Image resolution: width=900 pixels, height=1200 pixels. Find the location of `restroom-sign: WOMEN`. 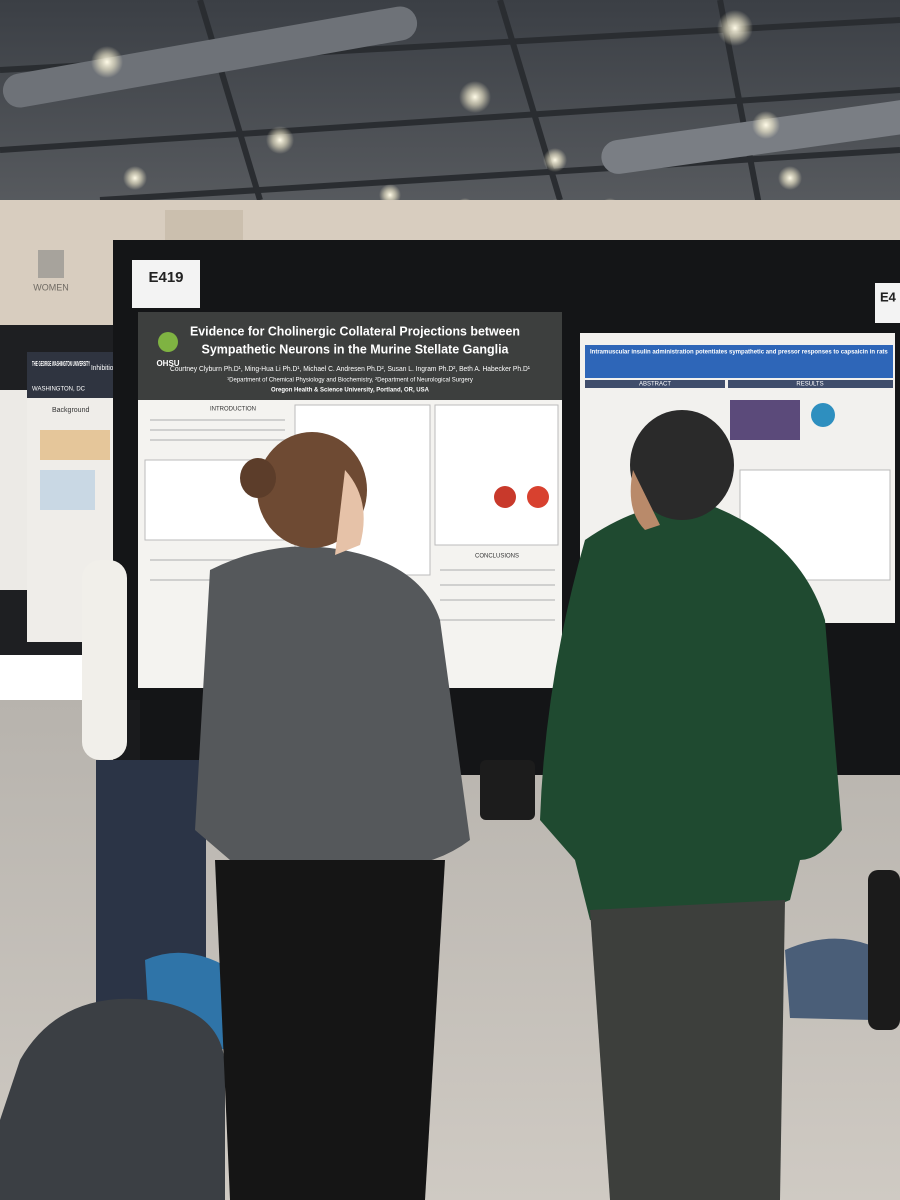

restroom-sign: WOMEN is located at coordinates (51, 287).